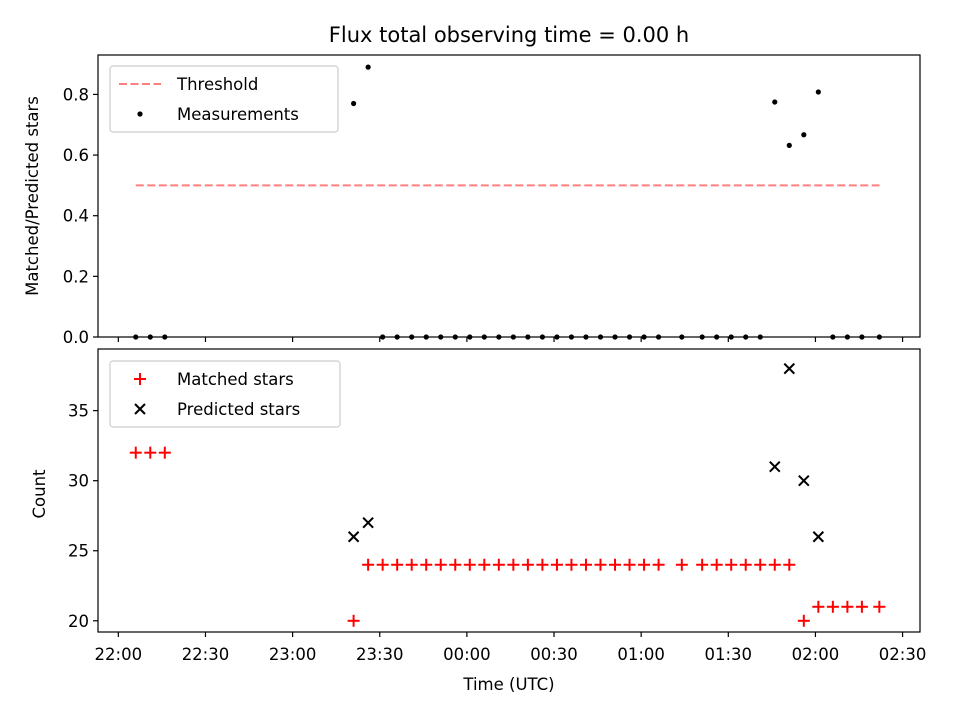 The height and width of the screenshot is (720, 960). Describe the element at coordinates (140, 409) in the screenshot. I see `predicted-stars-legend-icon` at that location.